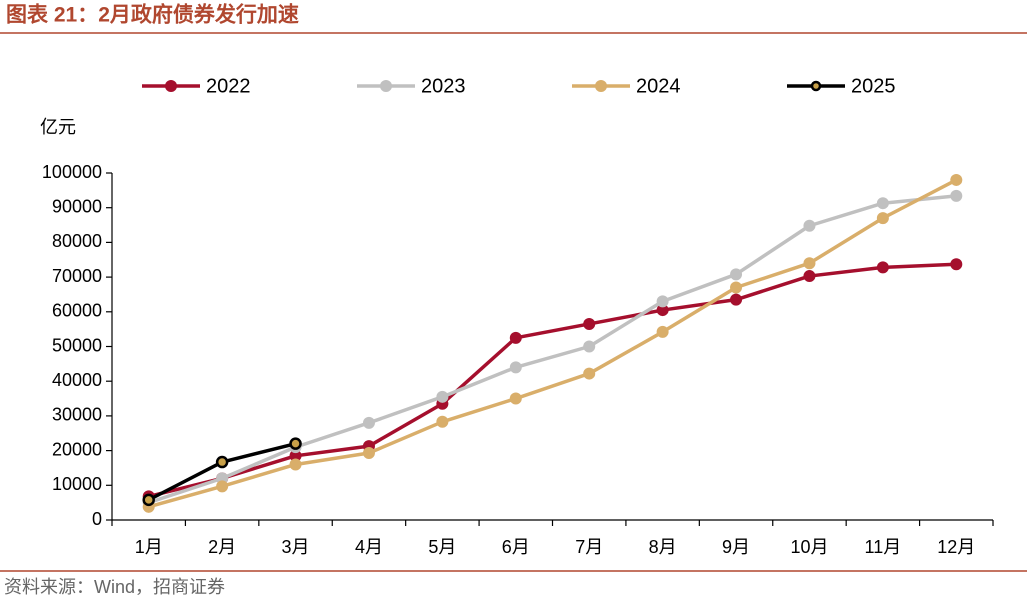 The image size is (1027, 603). Describe the element at coordinates (77, 449) in the screenshot. I see `y-tick-label: 20000` at that location.